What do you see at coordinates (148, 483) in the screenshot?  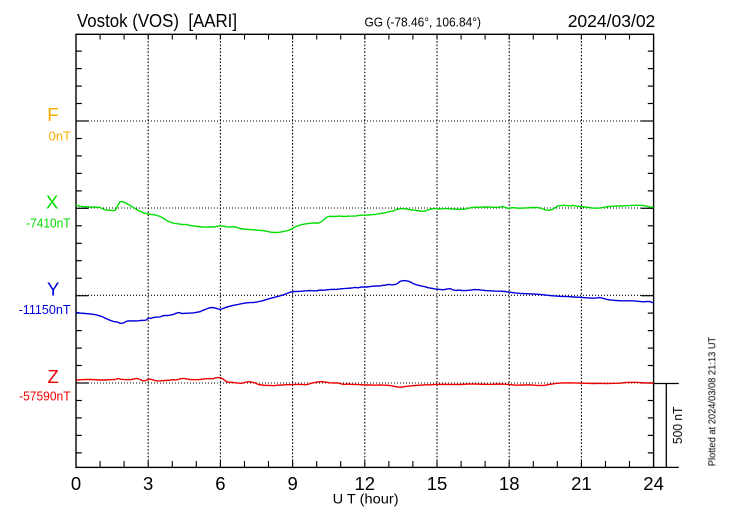 I see `svg-text: 3` at bounding box center [148, 483].